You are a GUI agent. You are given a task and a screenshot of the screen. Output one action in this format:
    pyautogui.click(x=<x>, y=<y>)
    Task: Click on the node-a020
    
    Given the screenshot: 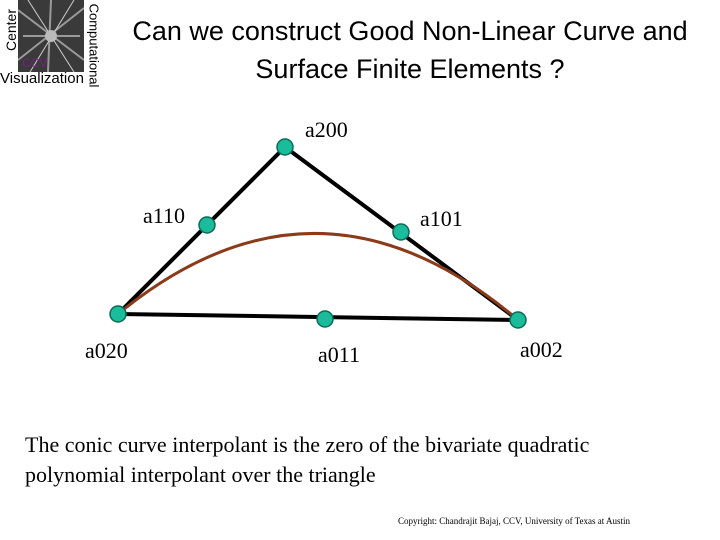 What is the action you would take?
    pyautogui.click(x=118, y=314)
    